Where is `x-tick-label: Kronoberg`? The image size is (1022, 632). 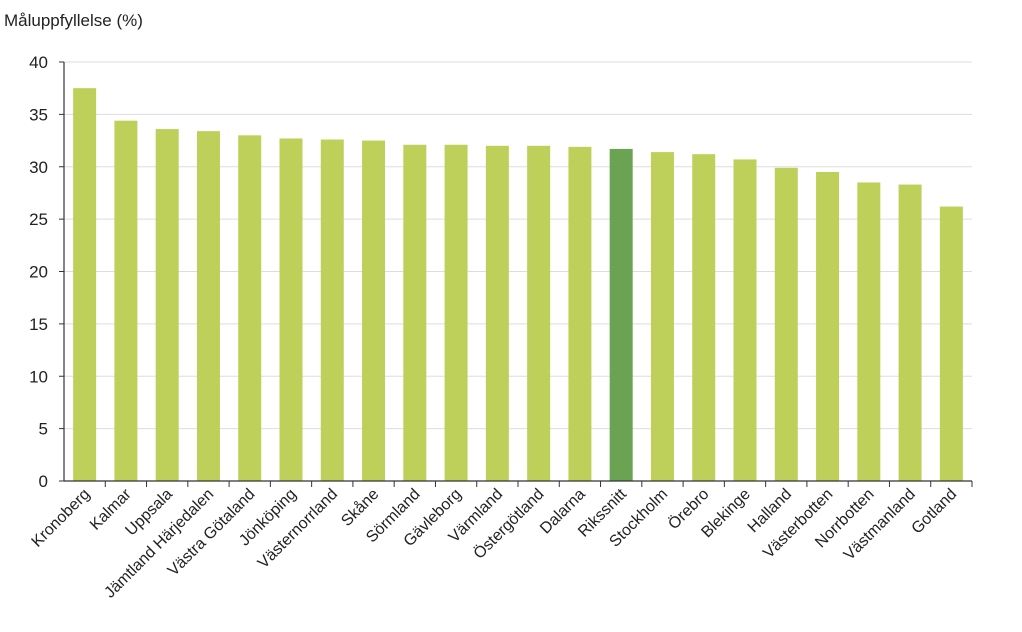
x-tick-label: Kronoberg is located at coordinates (61, 518).